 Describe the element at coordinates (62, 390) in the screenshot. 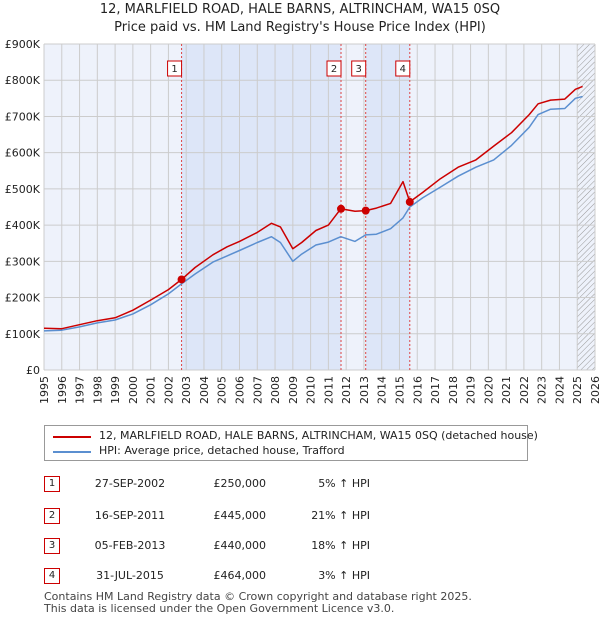

I see `x-tick-label: 1996` at that location.